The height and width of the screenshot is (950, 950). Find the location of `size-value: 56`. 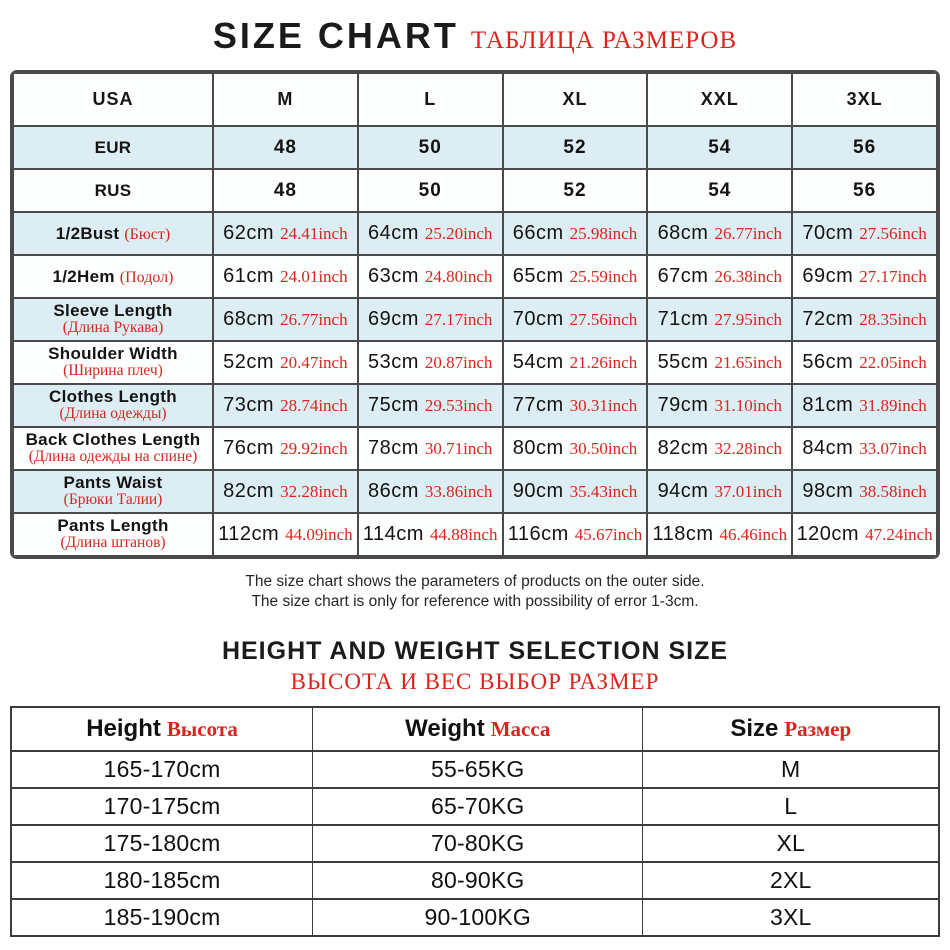

size-value: 56 is located at coordinates (865, 147).